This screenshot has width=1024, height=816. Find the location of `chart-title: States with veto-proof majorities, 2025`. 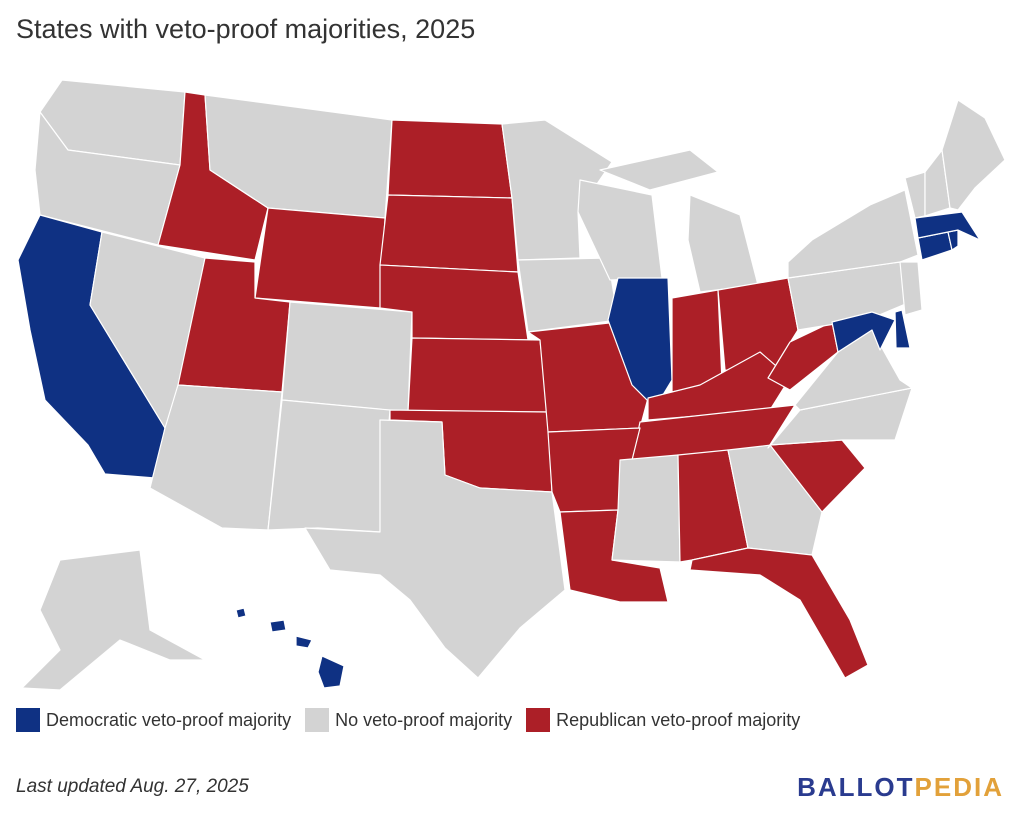

chart-title: States with veto-proof majorities, 2025 is located at coordinates (246, 29).